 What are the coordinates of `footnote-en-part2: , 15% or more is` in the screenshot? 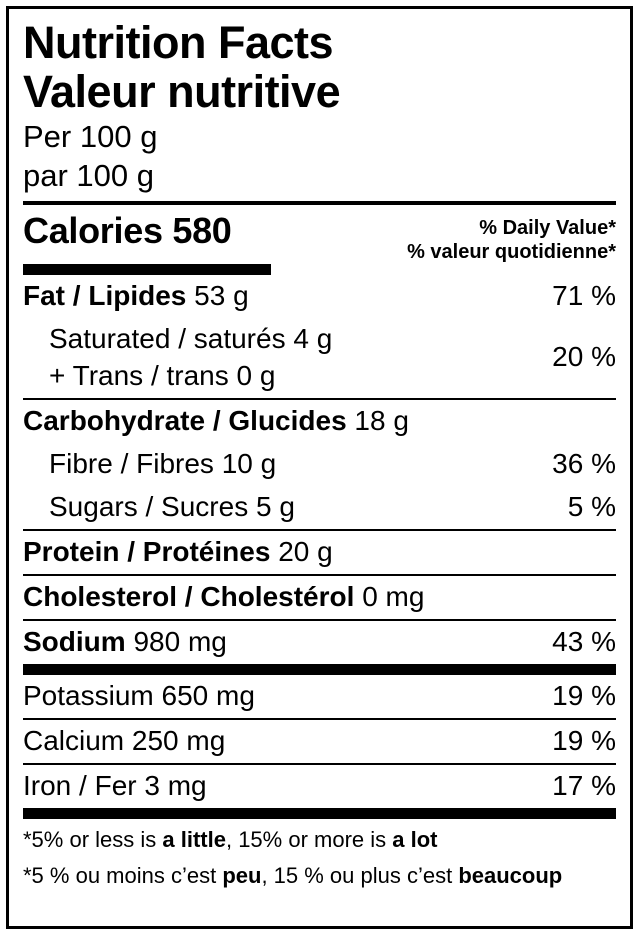 It's located at (309, 839).